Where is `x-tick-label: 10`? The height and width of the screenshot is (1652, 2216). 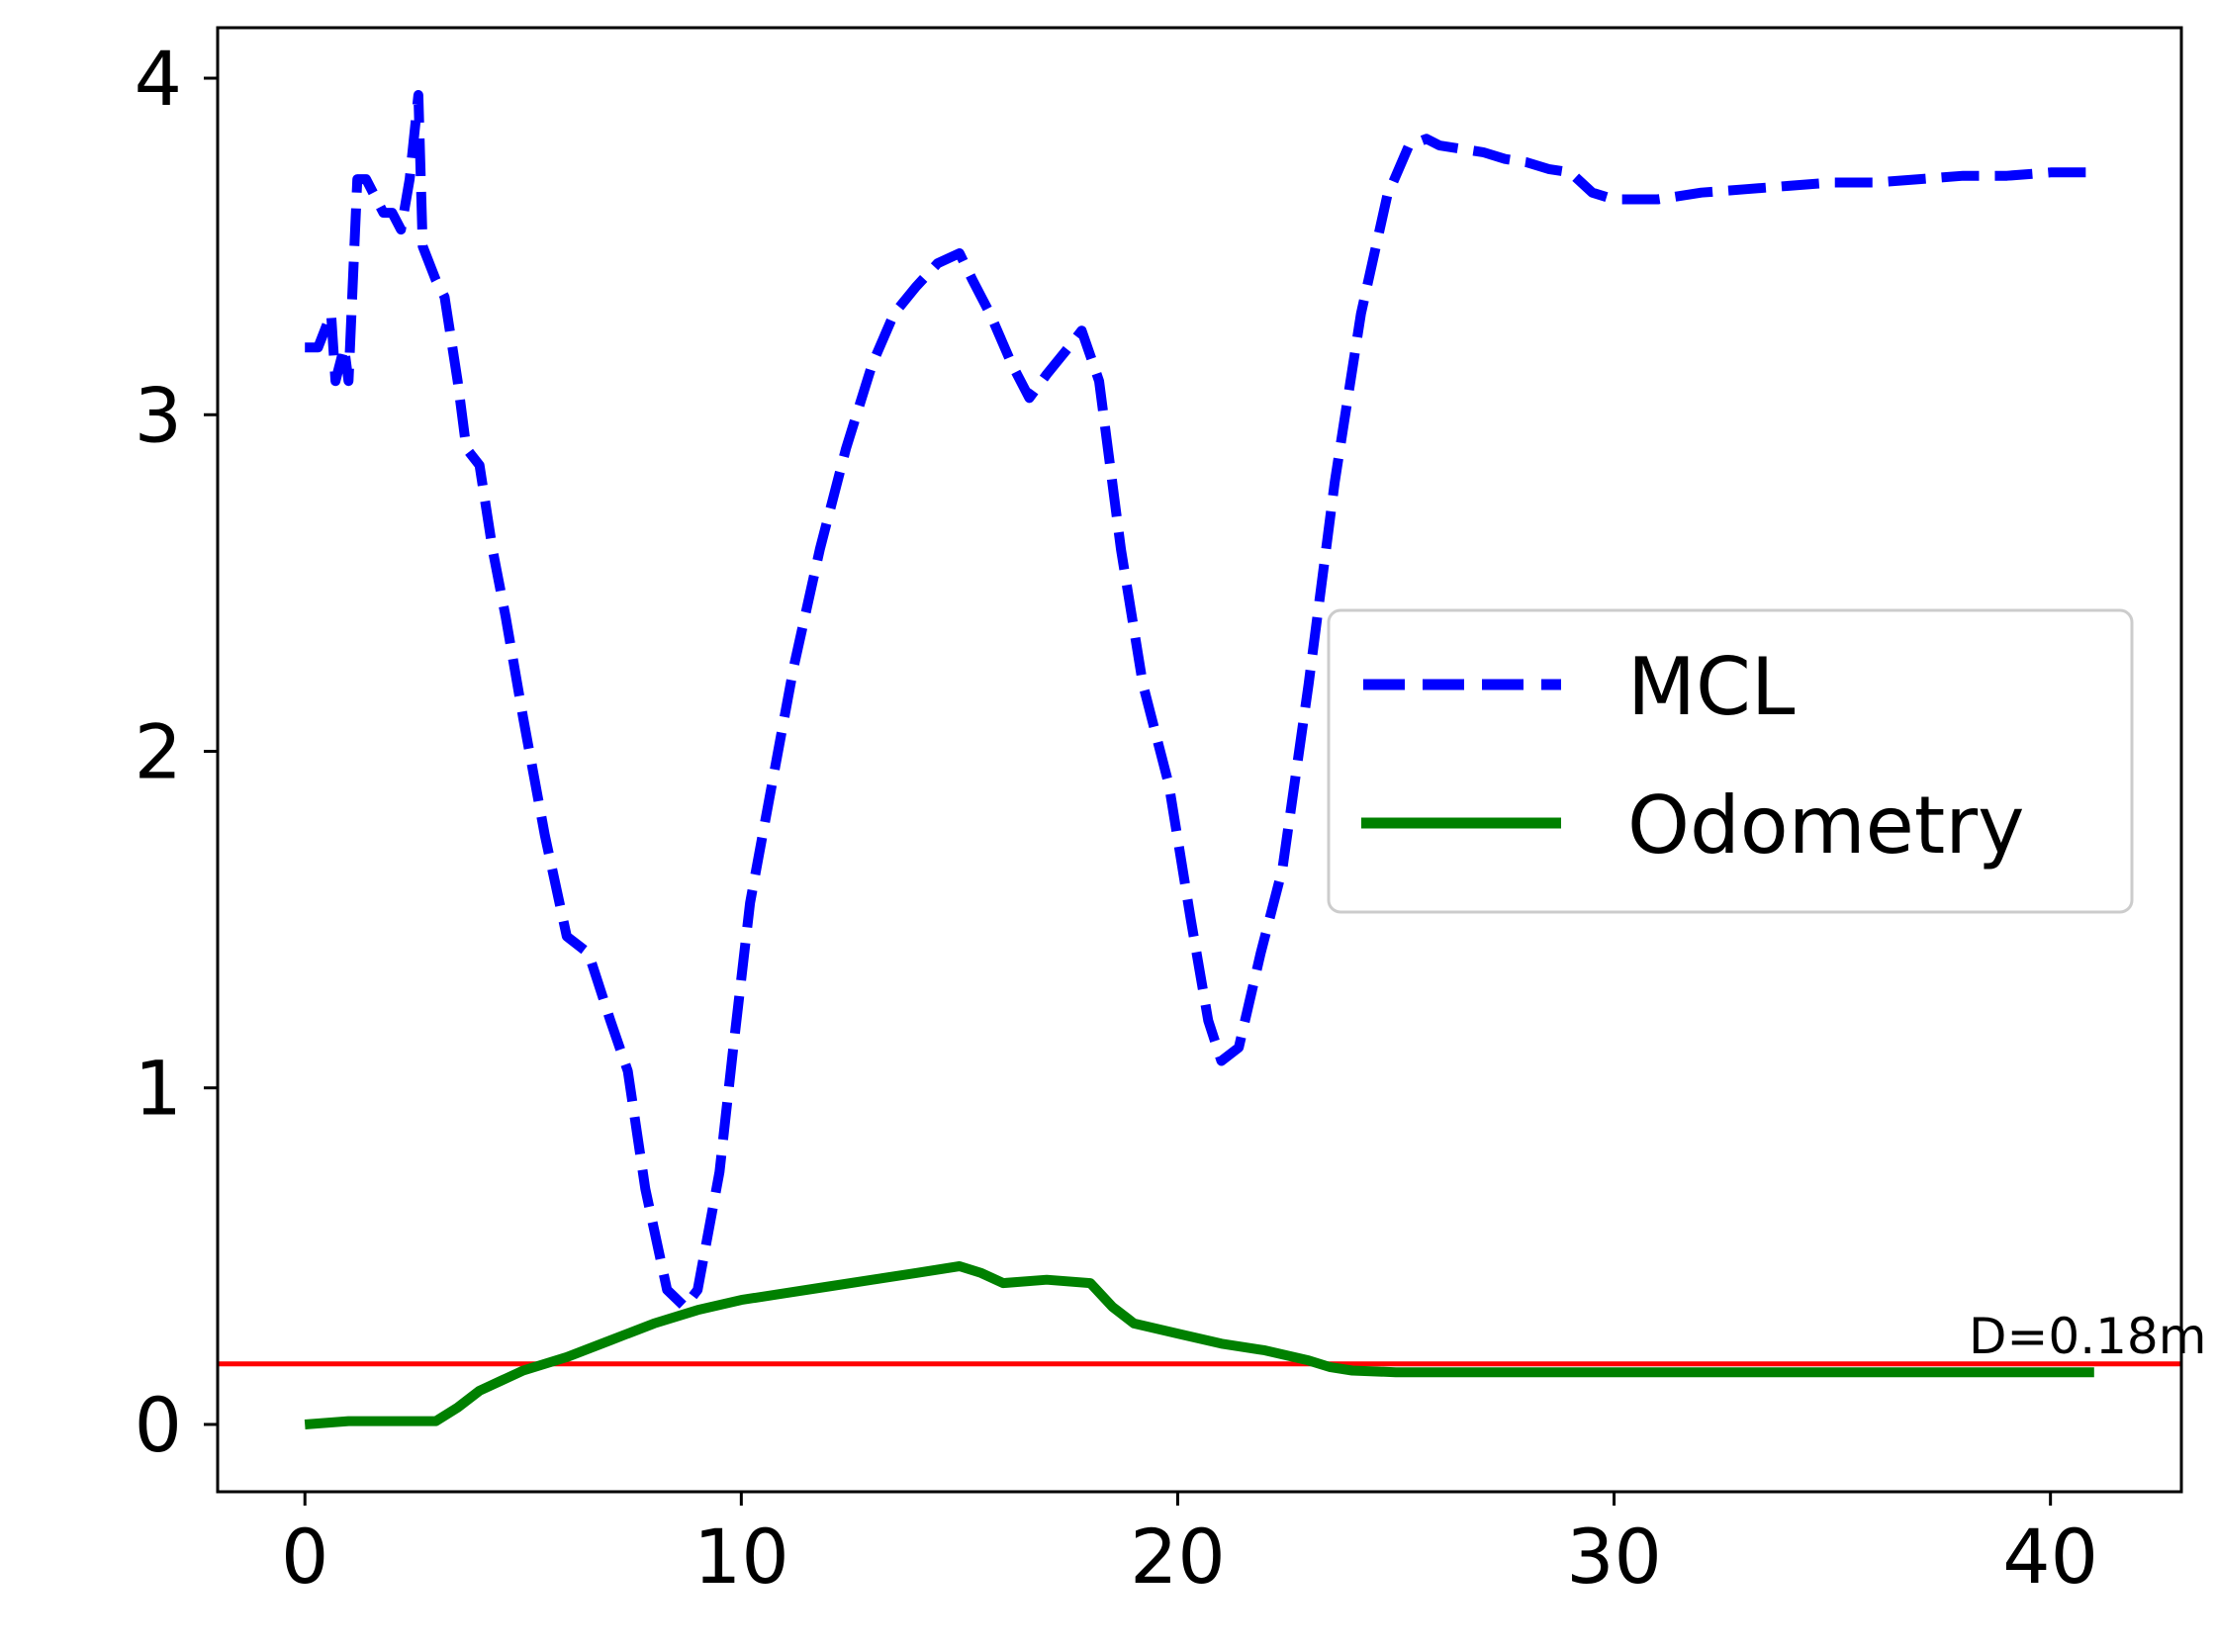
x-tick-label: 10 is located at coordinates (741, 1557).